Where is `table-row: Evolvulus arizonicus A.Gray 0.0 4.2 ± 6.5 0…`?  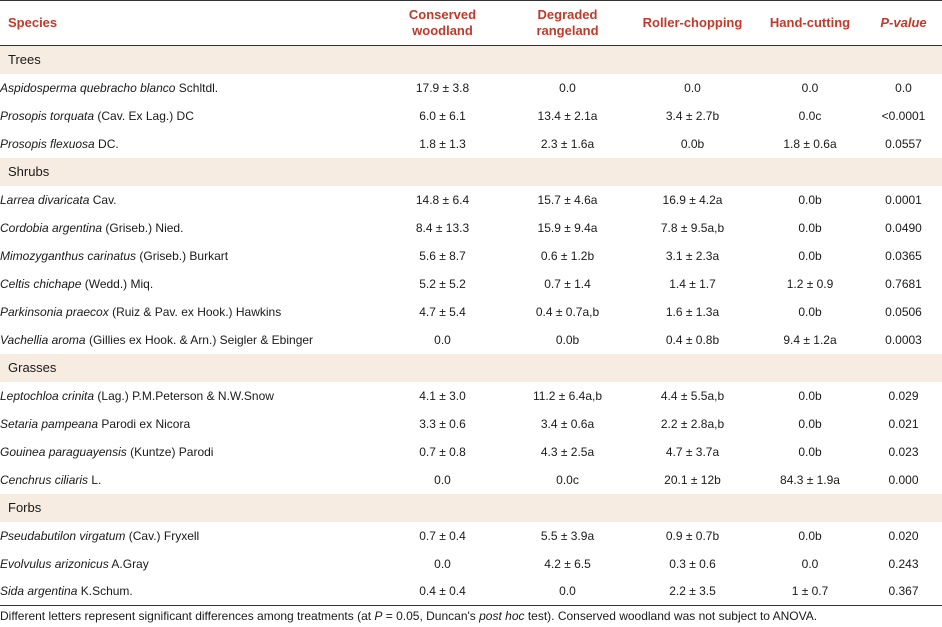 table-row: Evolvulus arizonicus A.Gray 0.0 4.2 ± 6.5 0… is located at coordinates (471, 564).